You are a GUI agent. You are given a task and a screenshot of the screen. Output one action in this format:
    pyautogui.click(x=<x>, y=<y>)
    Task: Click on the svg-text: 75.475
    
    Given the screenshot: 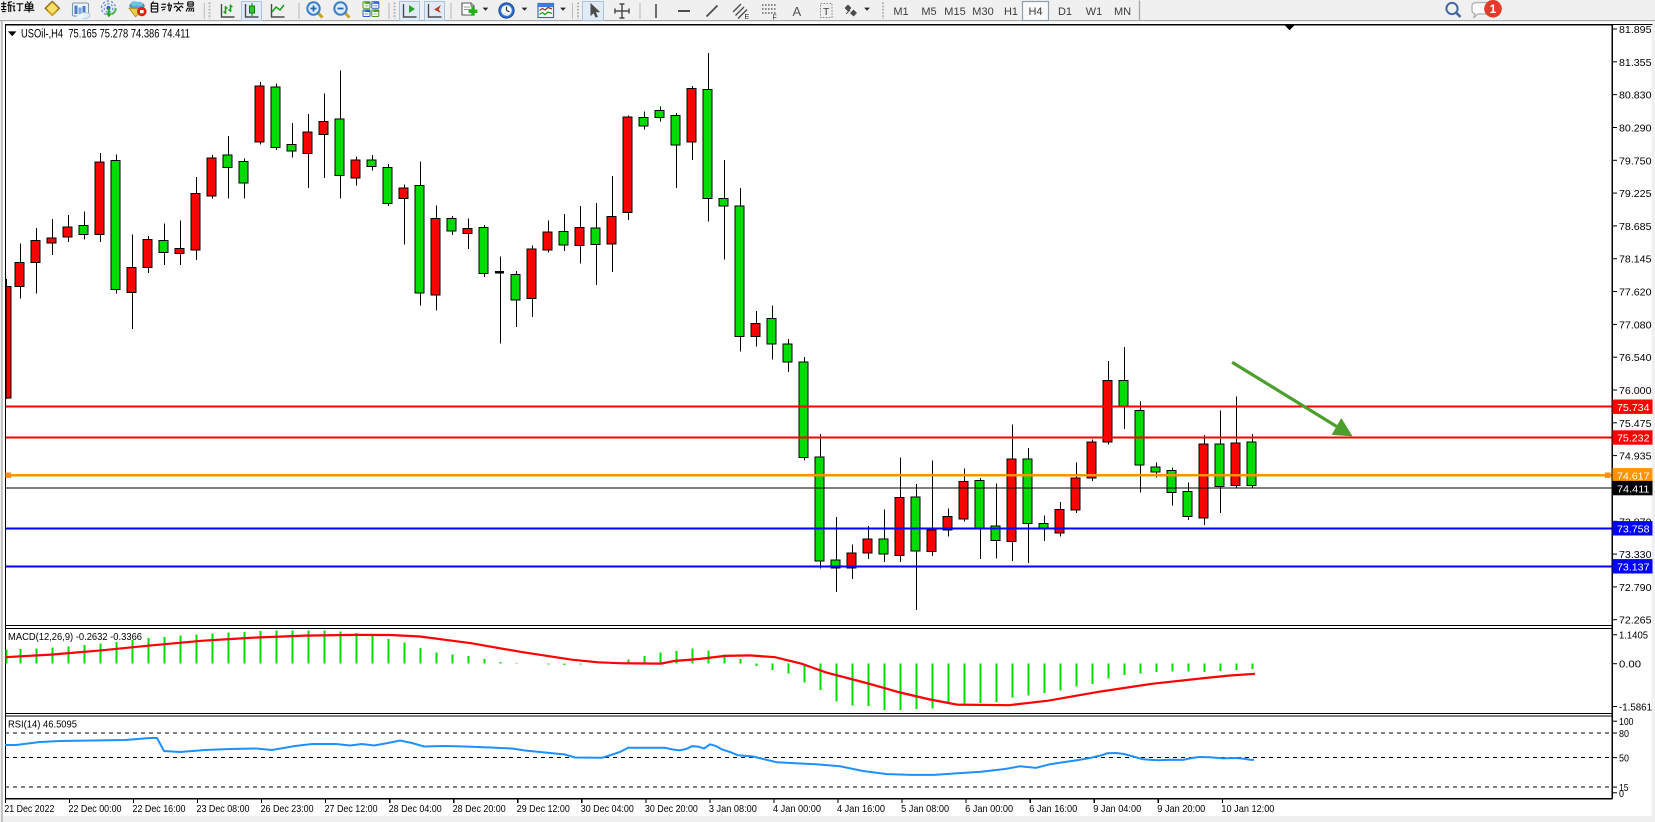 What is the action you would take?
    pyautogui.click(x=1635, y=424)
    